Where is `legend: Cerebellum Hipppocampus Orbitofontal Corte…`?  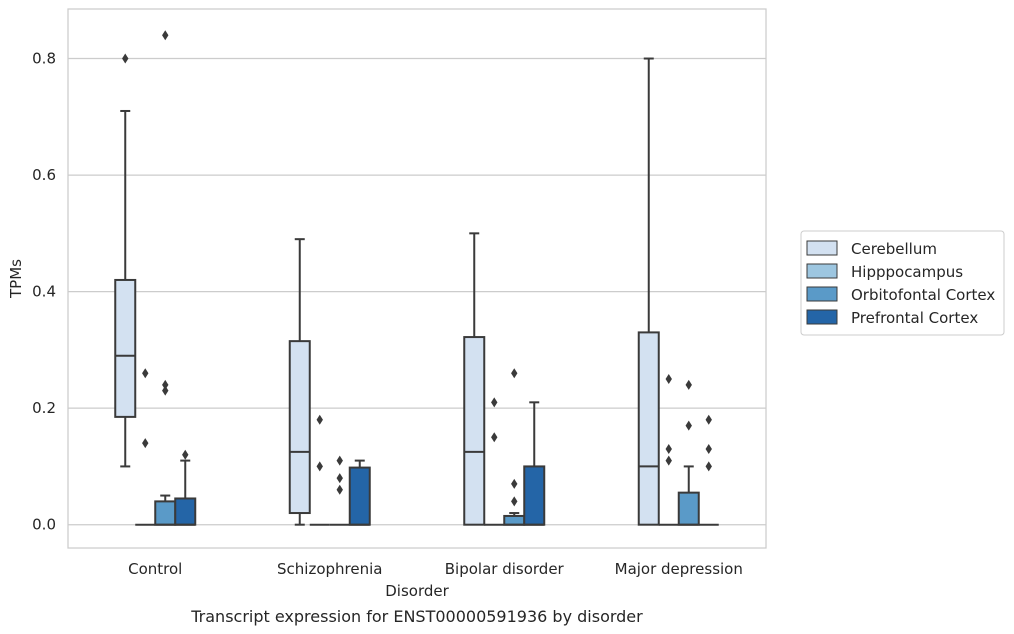 legend: Cerebellum Hipppocampus Orbitofontal Corte… is located at coordinates (902, 283).